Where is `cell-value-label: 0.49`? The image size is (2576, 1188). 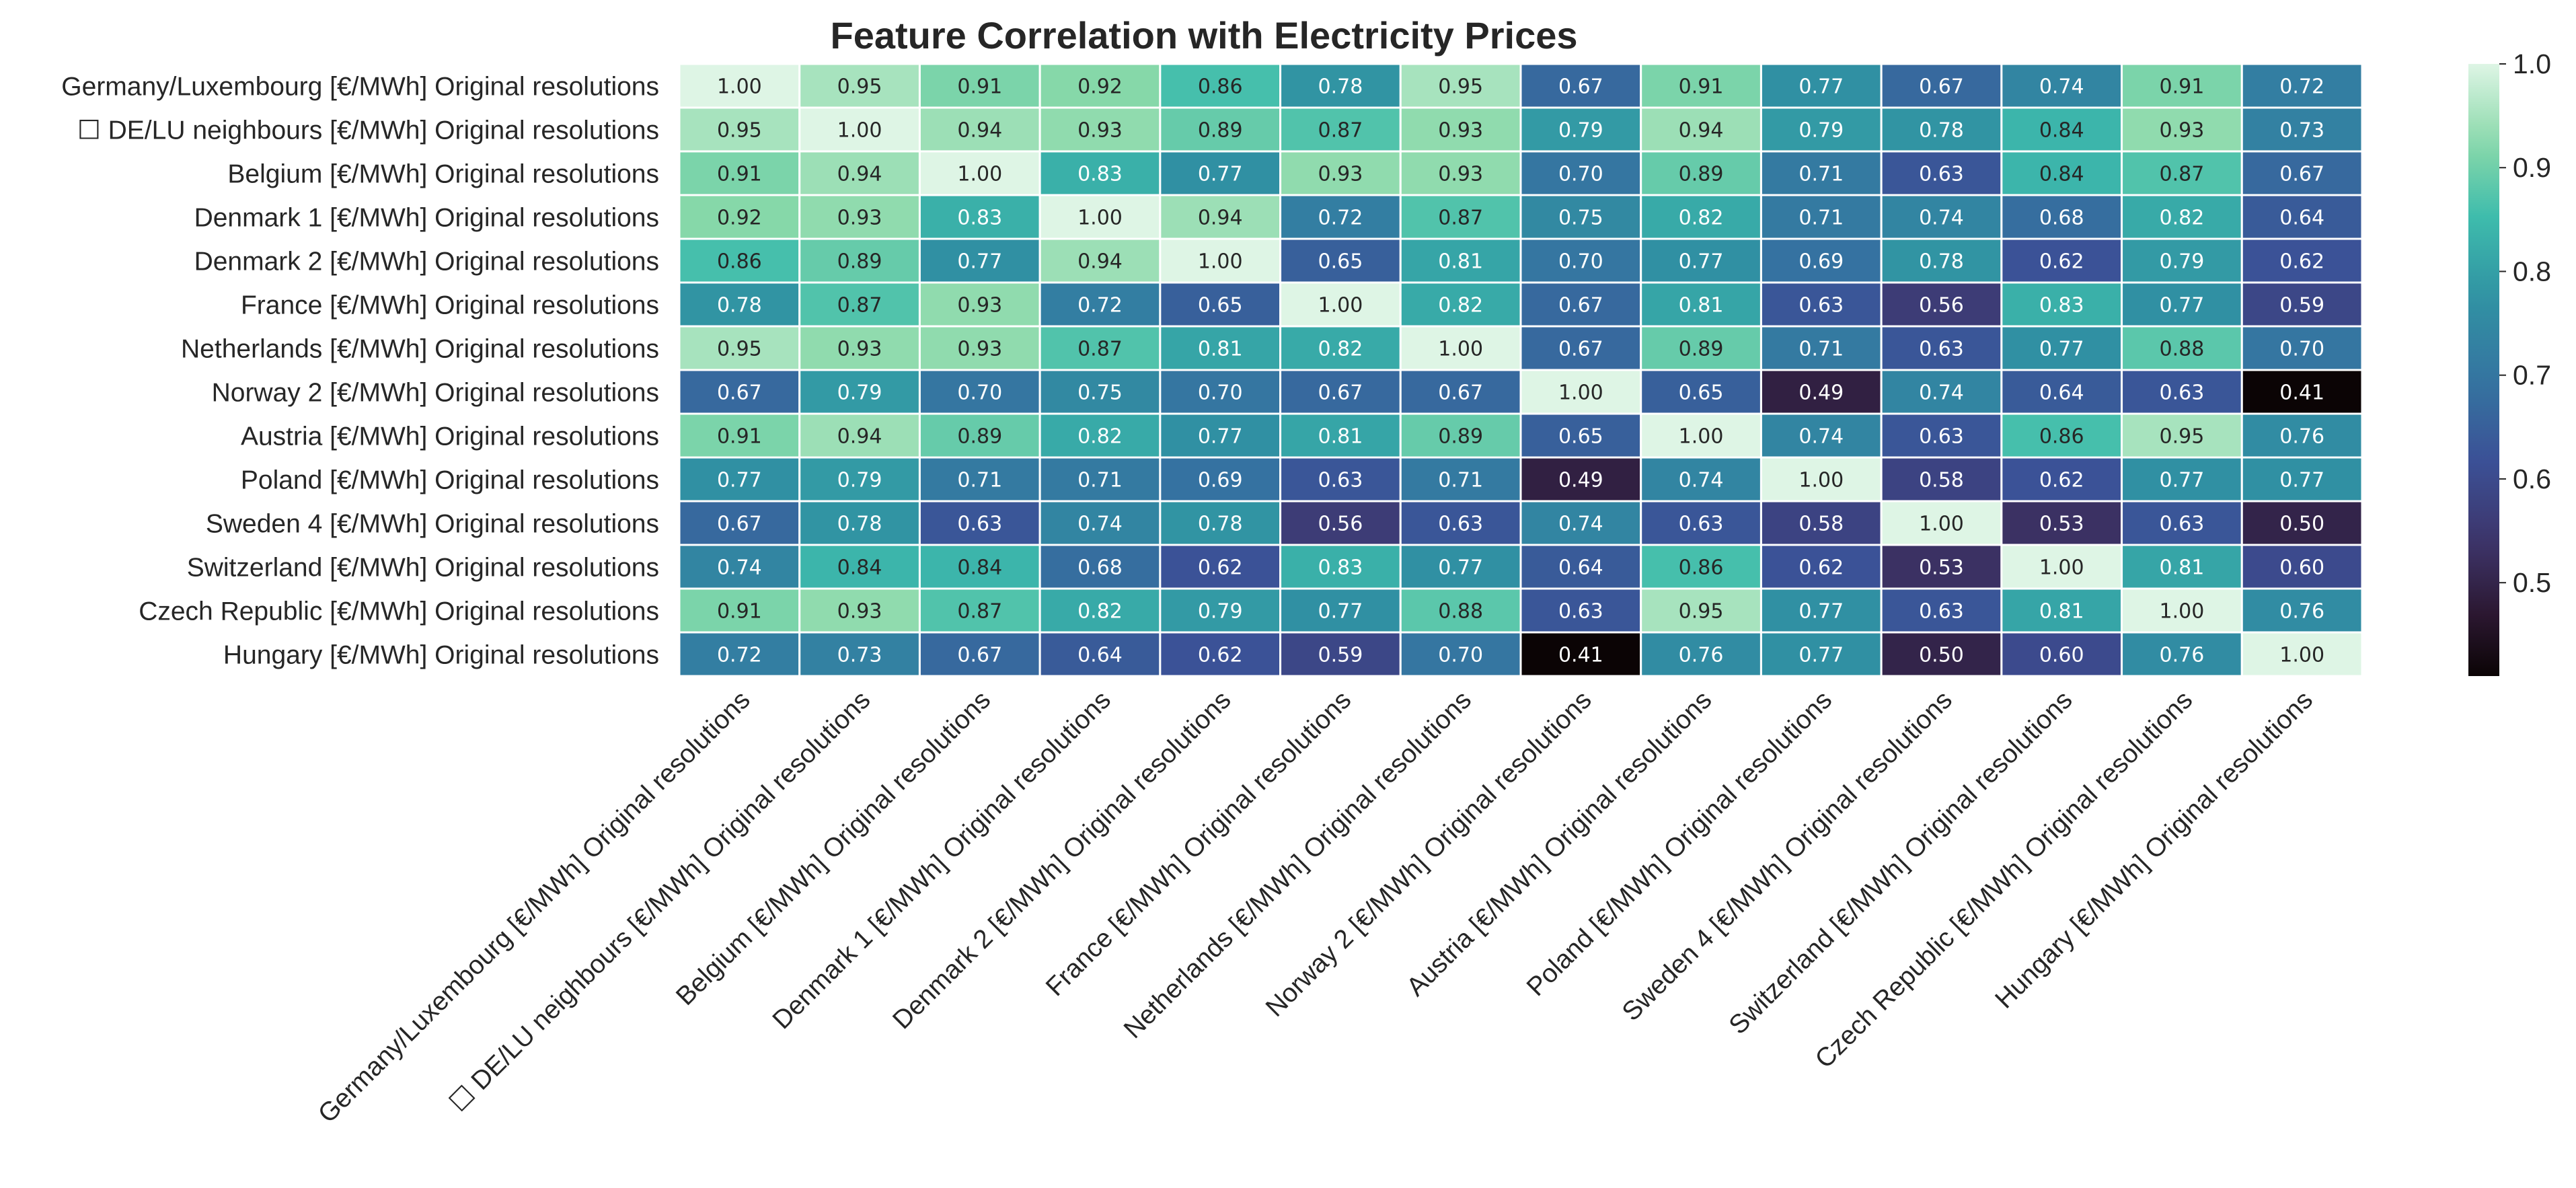 cell-value-label: 0.49 is located at coordinates (1580, 480).